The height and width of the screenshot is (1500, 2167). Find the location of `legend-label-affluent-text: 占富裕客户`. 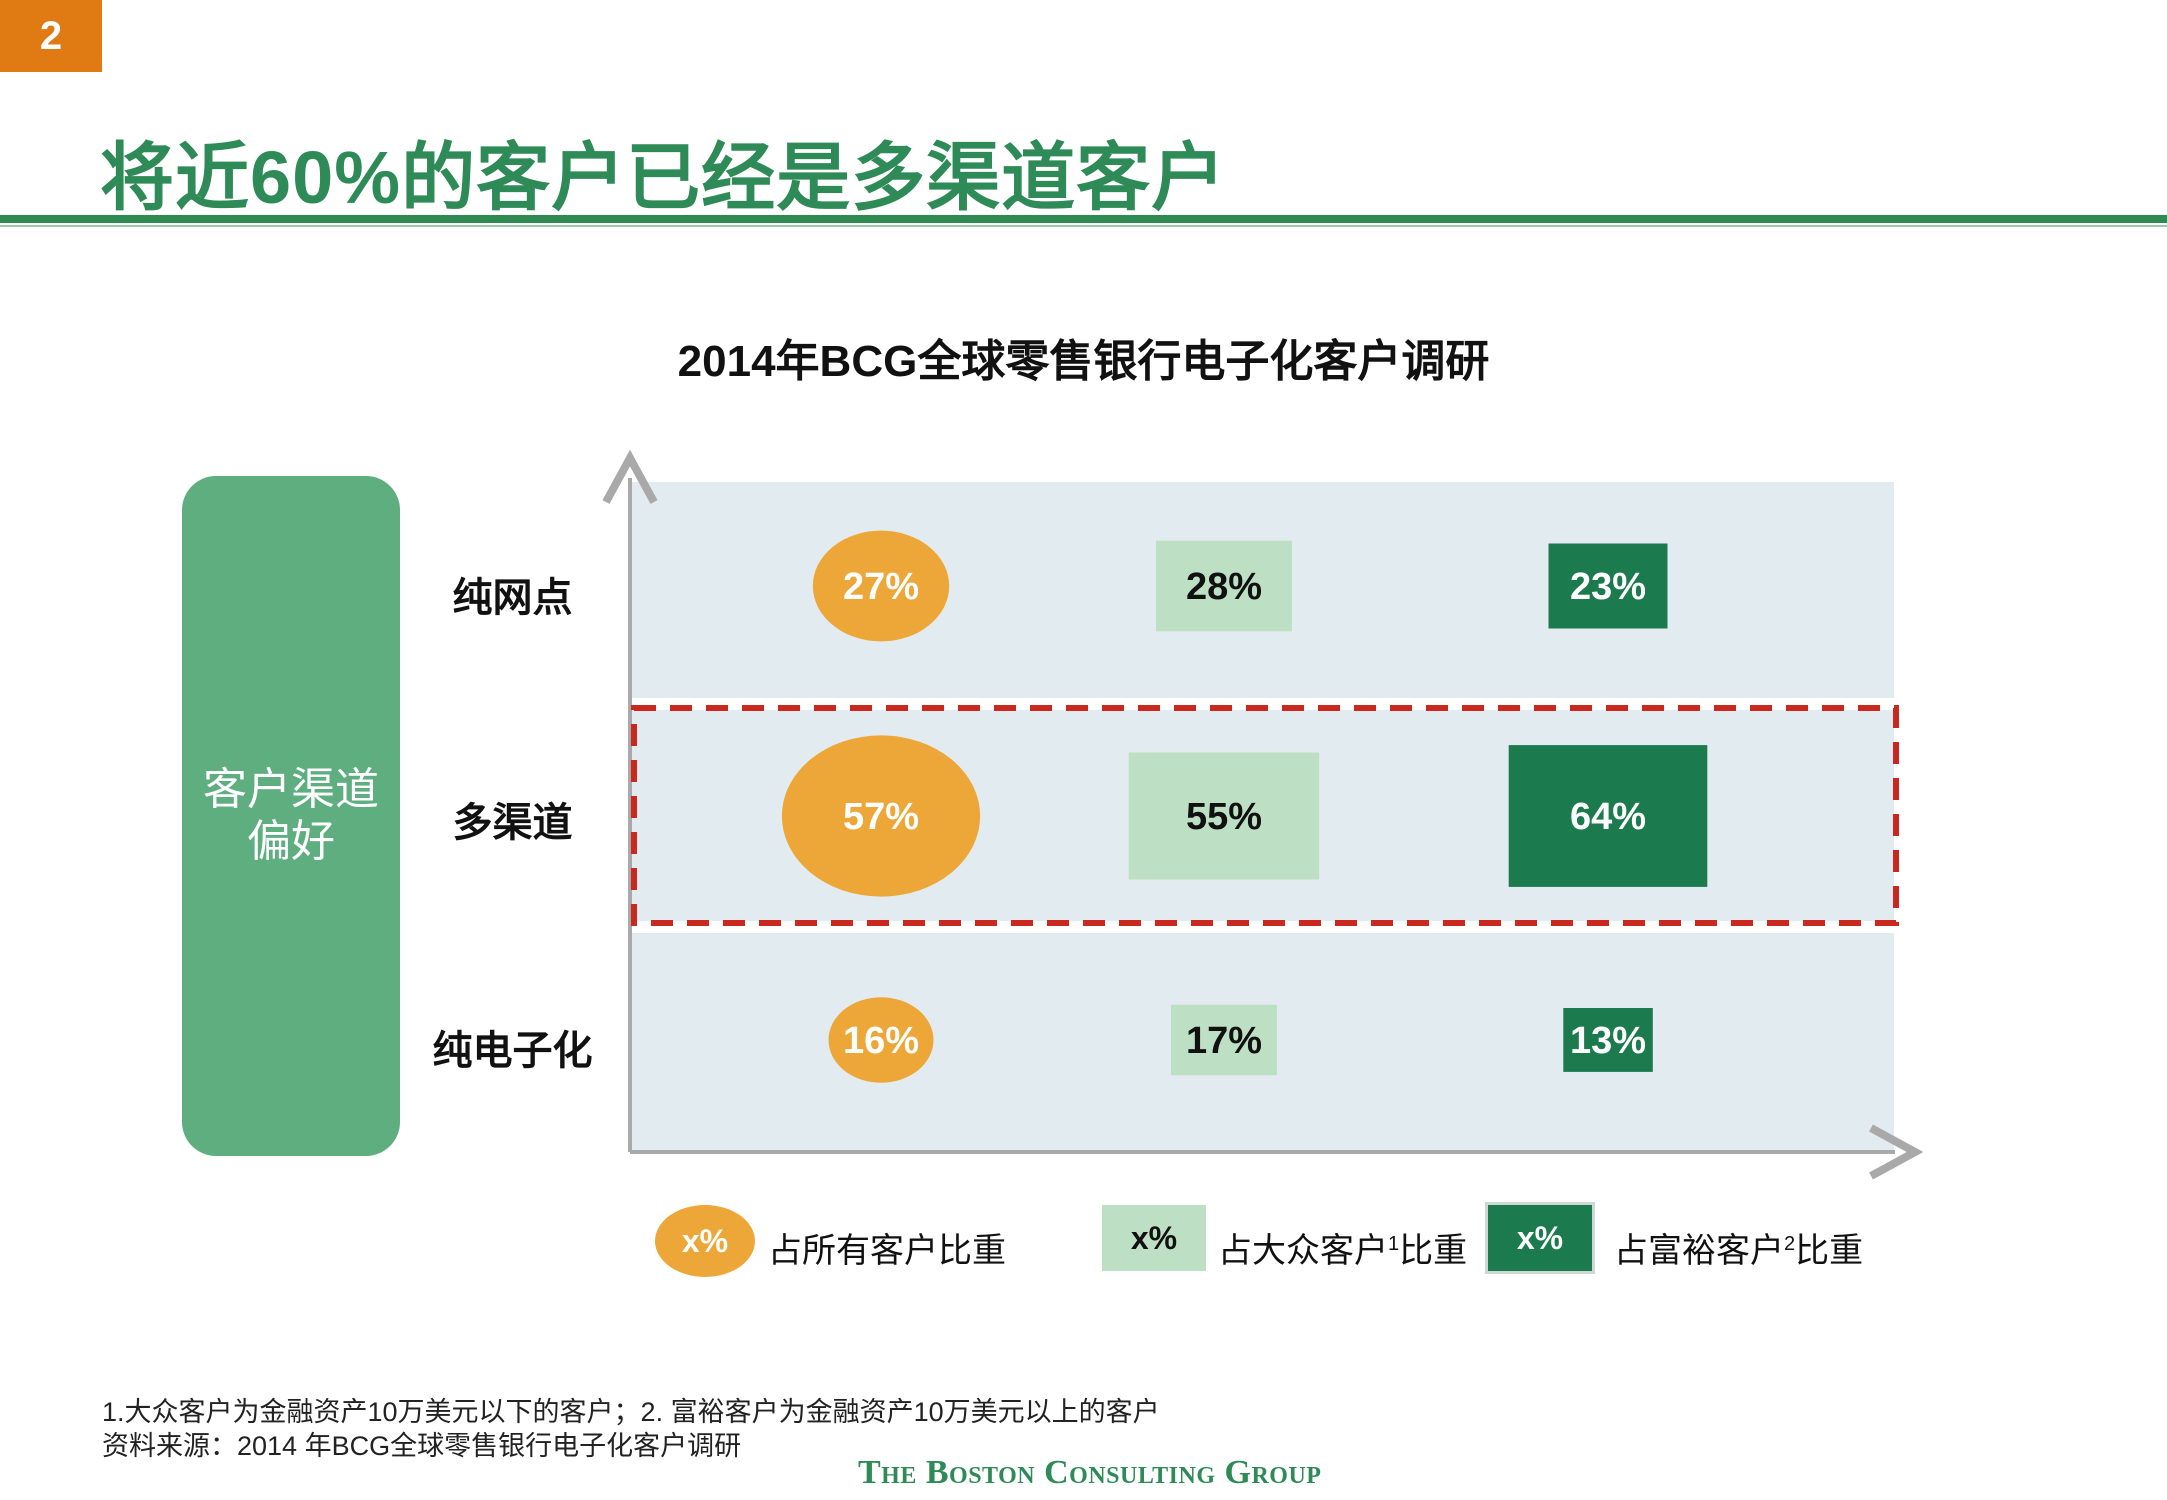

legend-label-affluent-text: 占富裕客户 is located at coordinates (1699, 1251).